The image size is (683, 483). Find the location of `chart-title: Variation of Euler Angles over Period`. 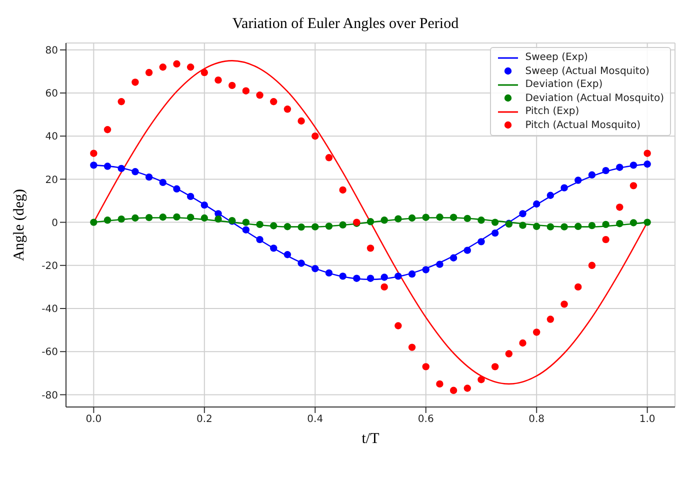

chart-title: Variation of Euler Angles over Period is located at coordinates (345, 24).